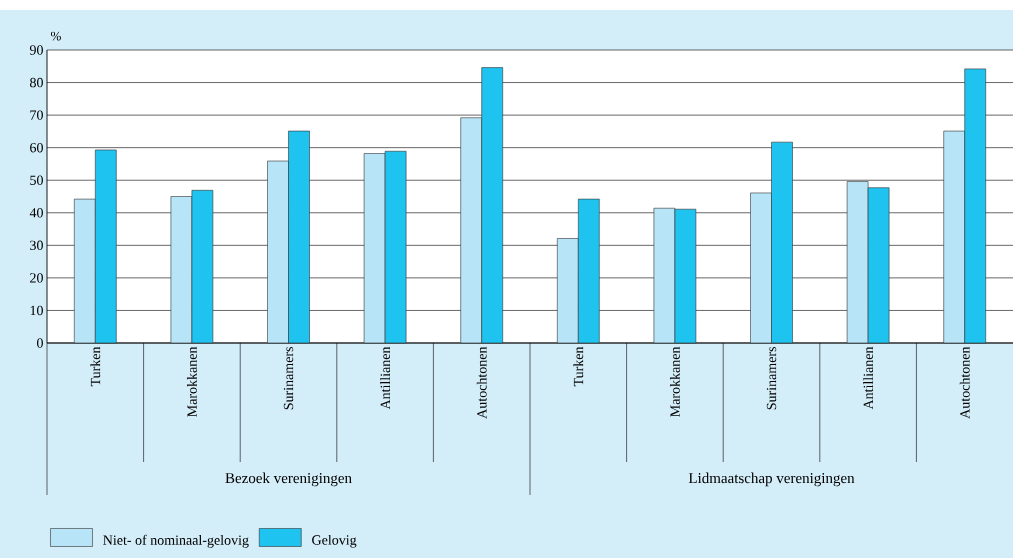 The height and width of the screenshot is (558, 1013). What do you see at coordinates (36, 278) in the screenshot?
I see `y-tick-label: 20` at bounding box center [36, 278].